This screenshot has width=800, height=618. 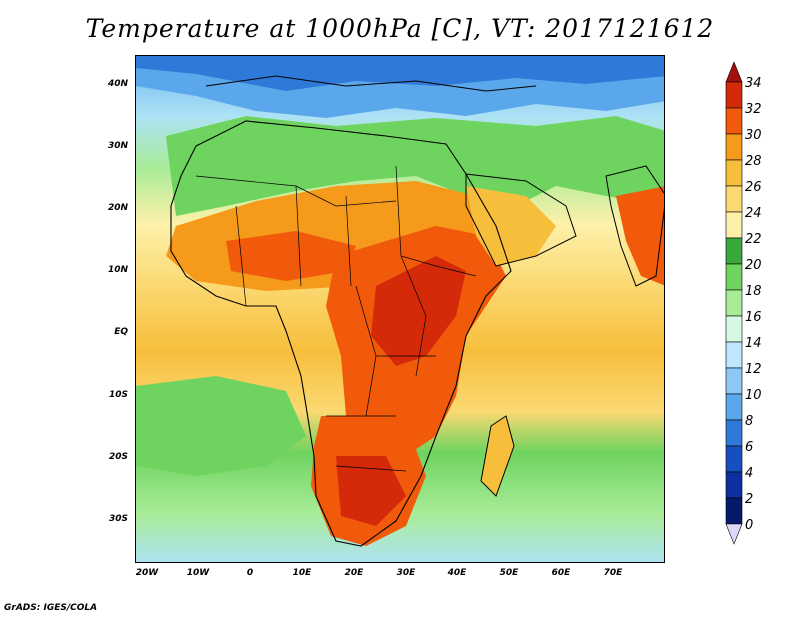 I want to click on lon-label: 60E, so click(x=561, y=573).